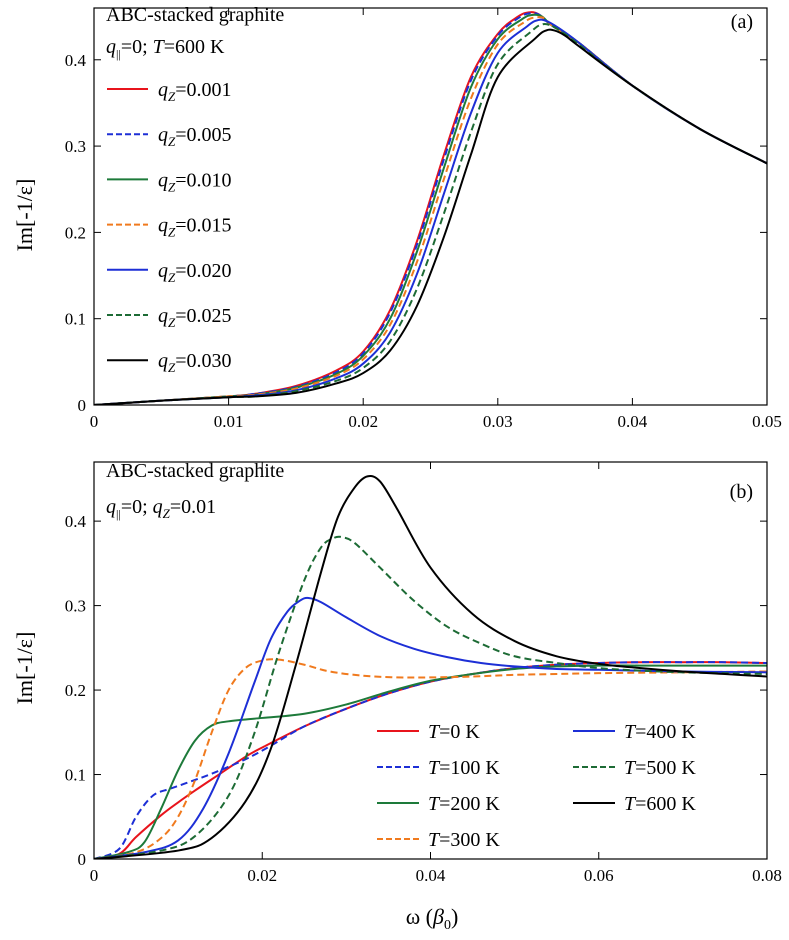 The height and width of the screenshot is (940, 789). Describe the element at coordinates (194, 47) in the screenshot. I see `panel-a-subtitle-Tval: =600 K` at that location.